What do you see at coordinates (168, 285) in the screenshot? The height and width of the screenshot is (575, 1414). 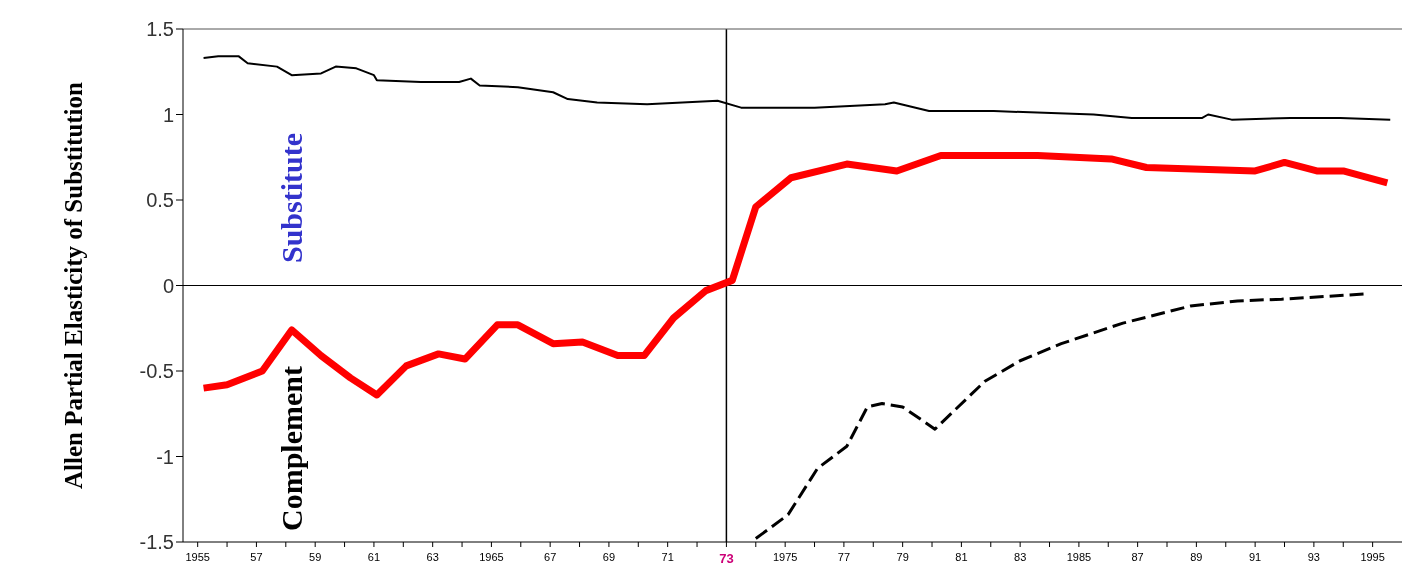 I see `y-tick-label: 0` at bounding box center [168, 285].